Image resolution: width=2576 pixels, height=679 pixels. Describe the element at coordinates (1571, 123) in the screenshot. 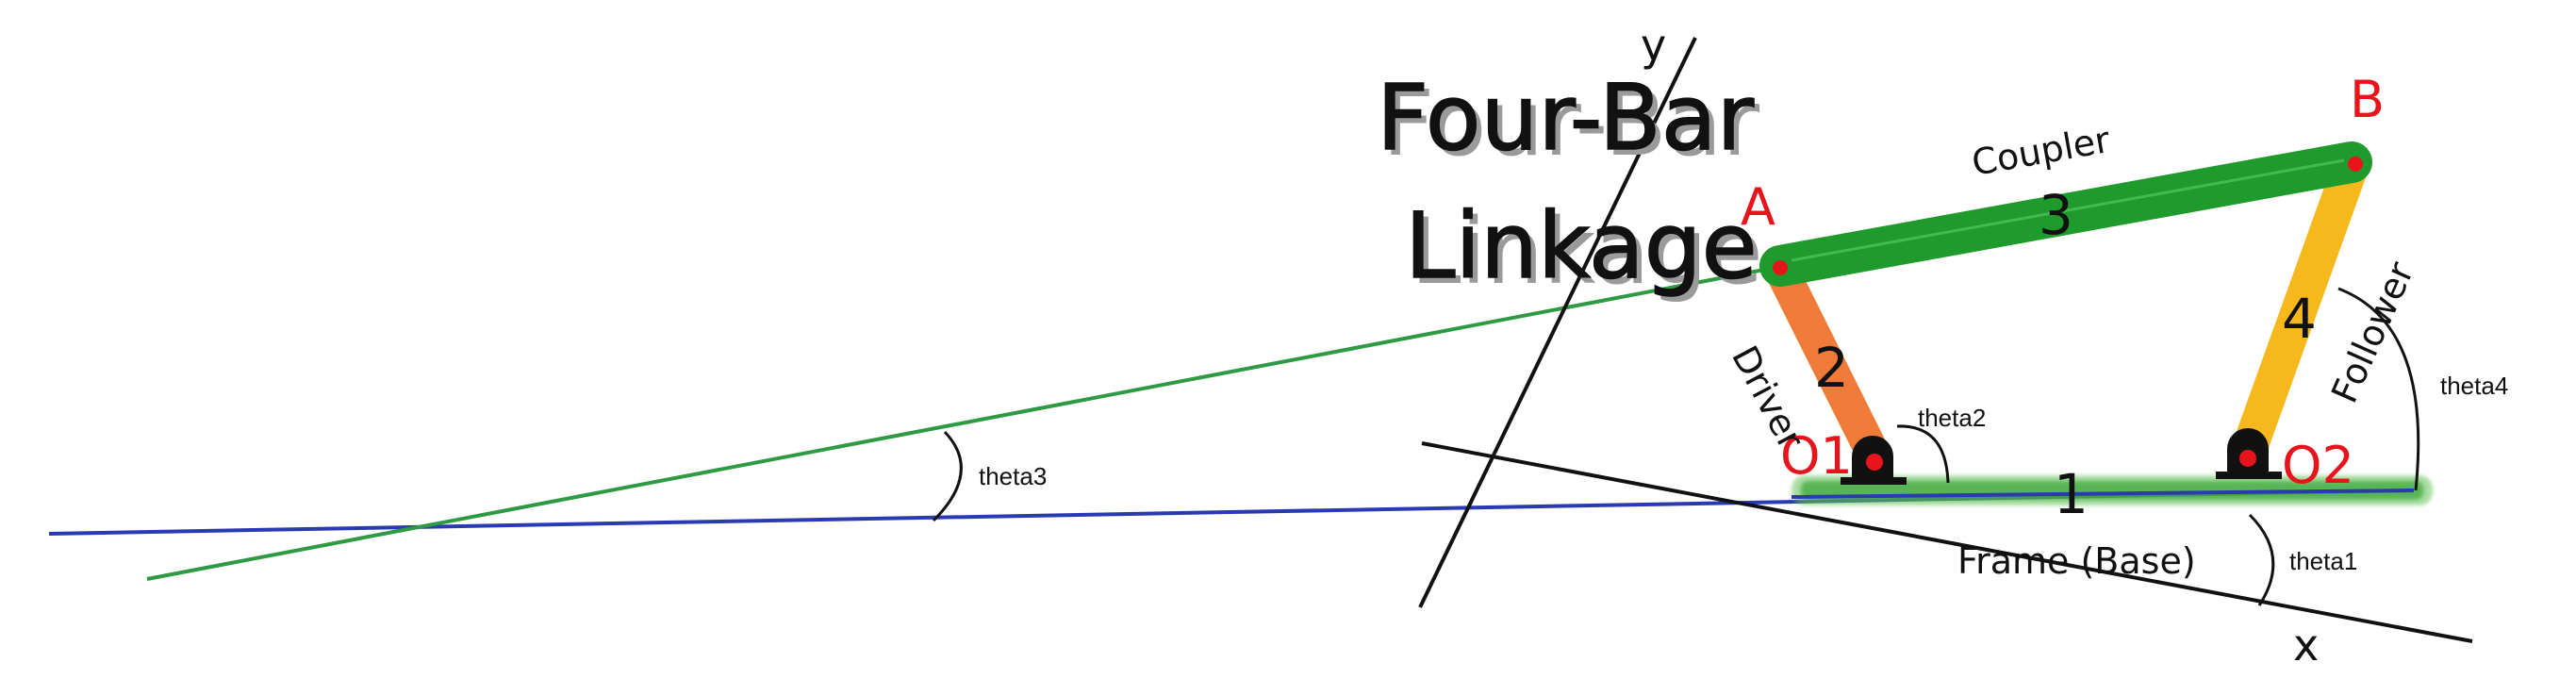

I see `title-line1-shadow: Four-Bar` at that location.